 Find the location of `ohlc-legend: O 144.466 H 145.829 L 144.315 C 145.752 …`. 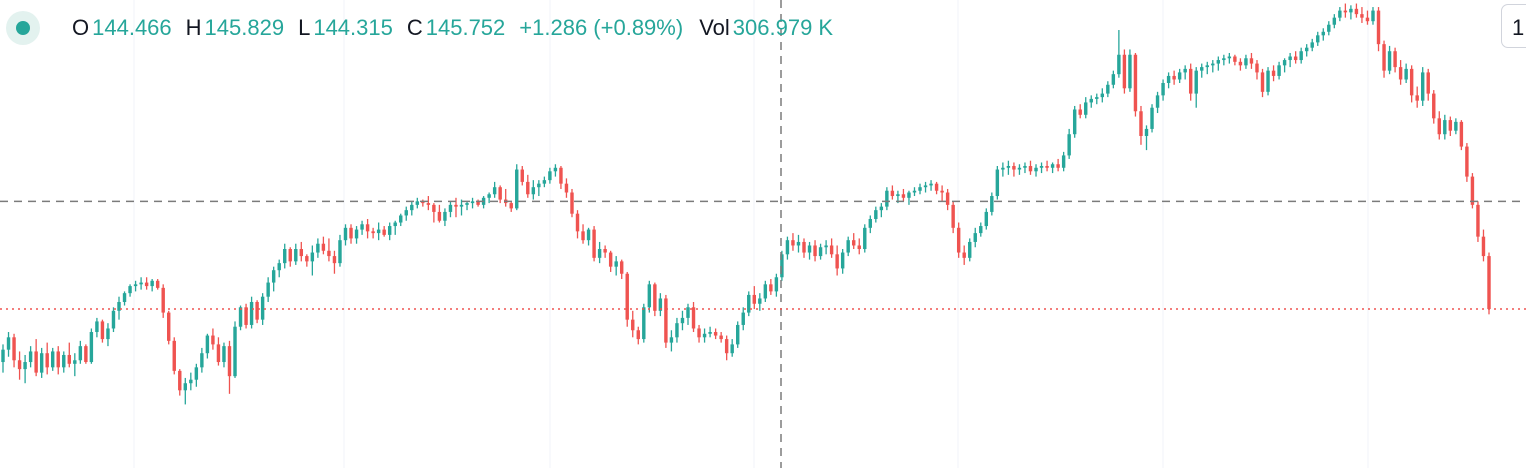

ohlc-legend: O 144.466 H 145.829 L 144.315 C 145.752 … is located at coordinates (426, 28).